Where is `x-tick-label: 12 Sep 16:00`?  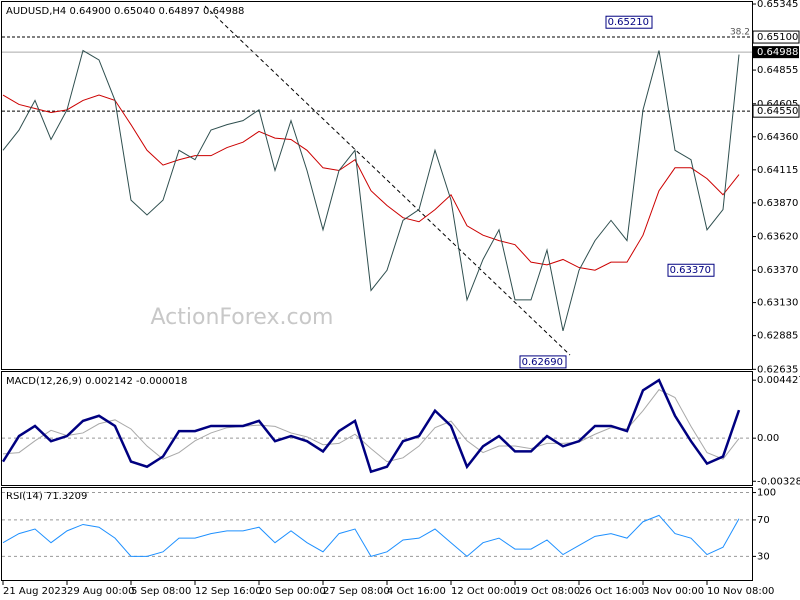
x-tick-label: 12 Sep 16:00 is located at coordinates (228, 591).